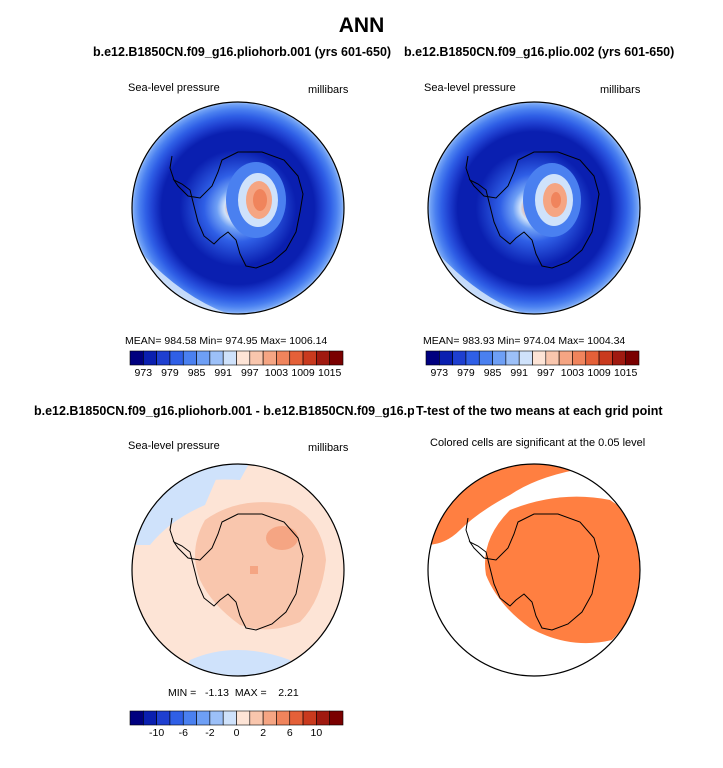  I want to click on panel2-stats: MEAN= 983.93 Min= 974.04 Max= 1004.34, so click(524, 341).